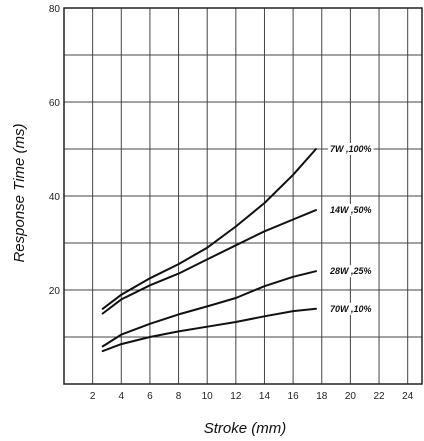  What do you see at coordinates (55, 103) in the screenshot?
I see `y-tick-label: 60` at bounding box center [55, 103].